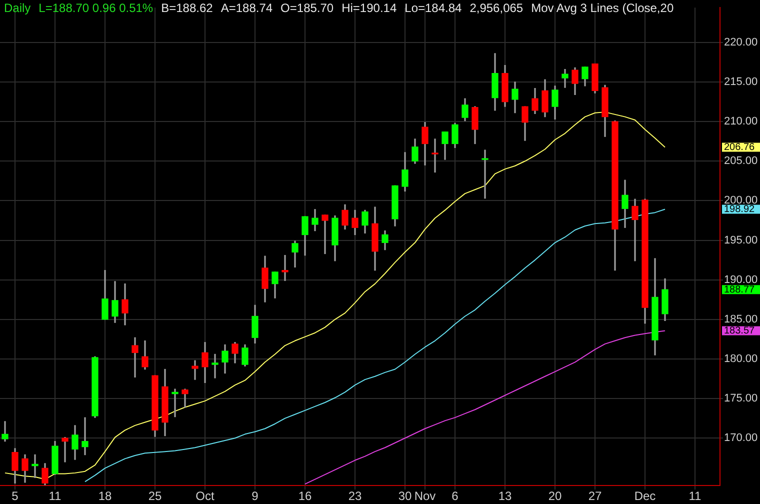 The height and width of the screenshot is (504, 760). Describe the element at coordinates (741, 82) in the screenshot. I see `y-tick-label: 215.00` at that location.